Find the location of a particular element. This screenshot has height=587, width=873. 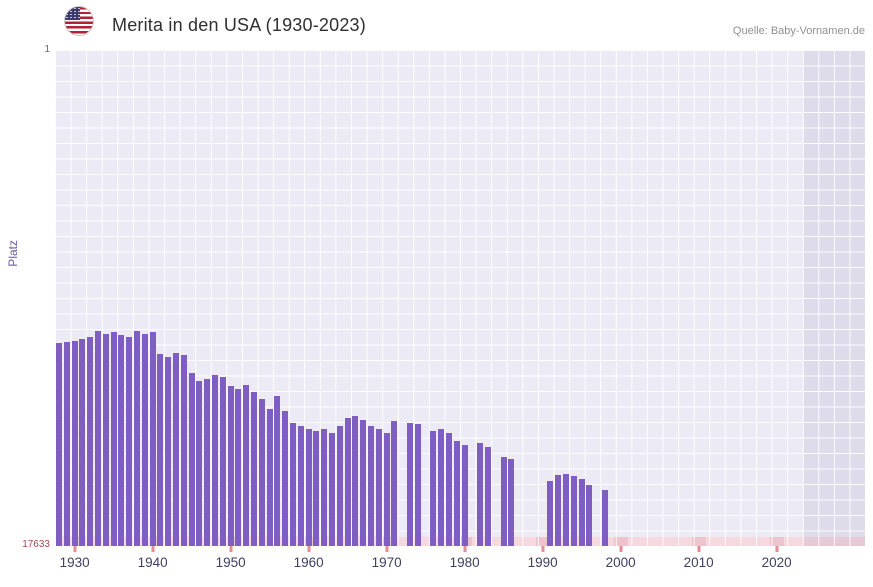

bar-1985 is located at coordinates (503, 501).